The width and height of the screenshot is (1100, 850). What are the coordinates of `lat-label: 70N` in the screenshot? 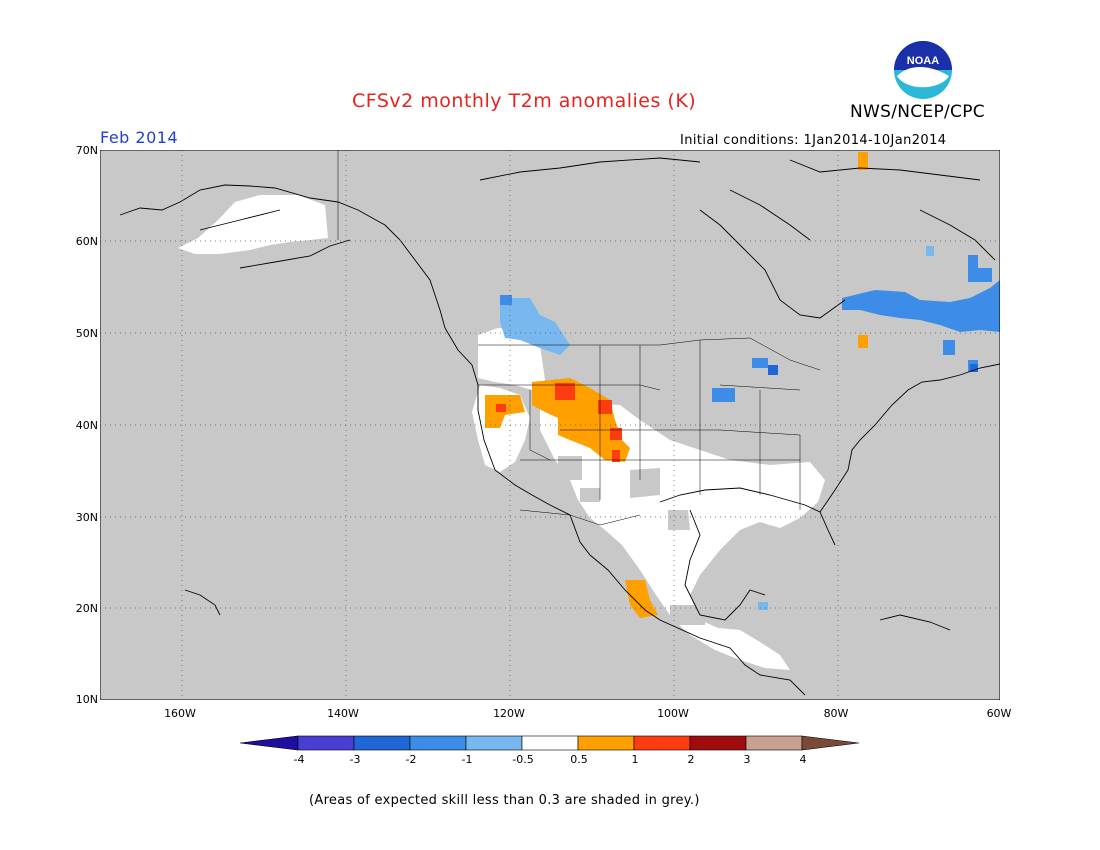 It's located at (86, 150).